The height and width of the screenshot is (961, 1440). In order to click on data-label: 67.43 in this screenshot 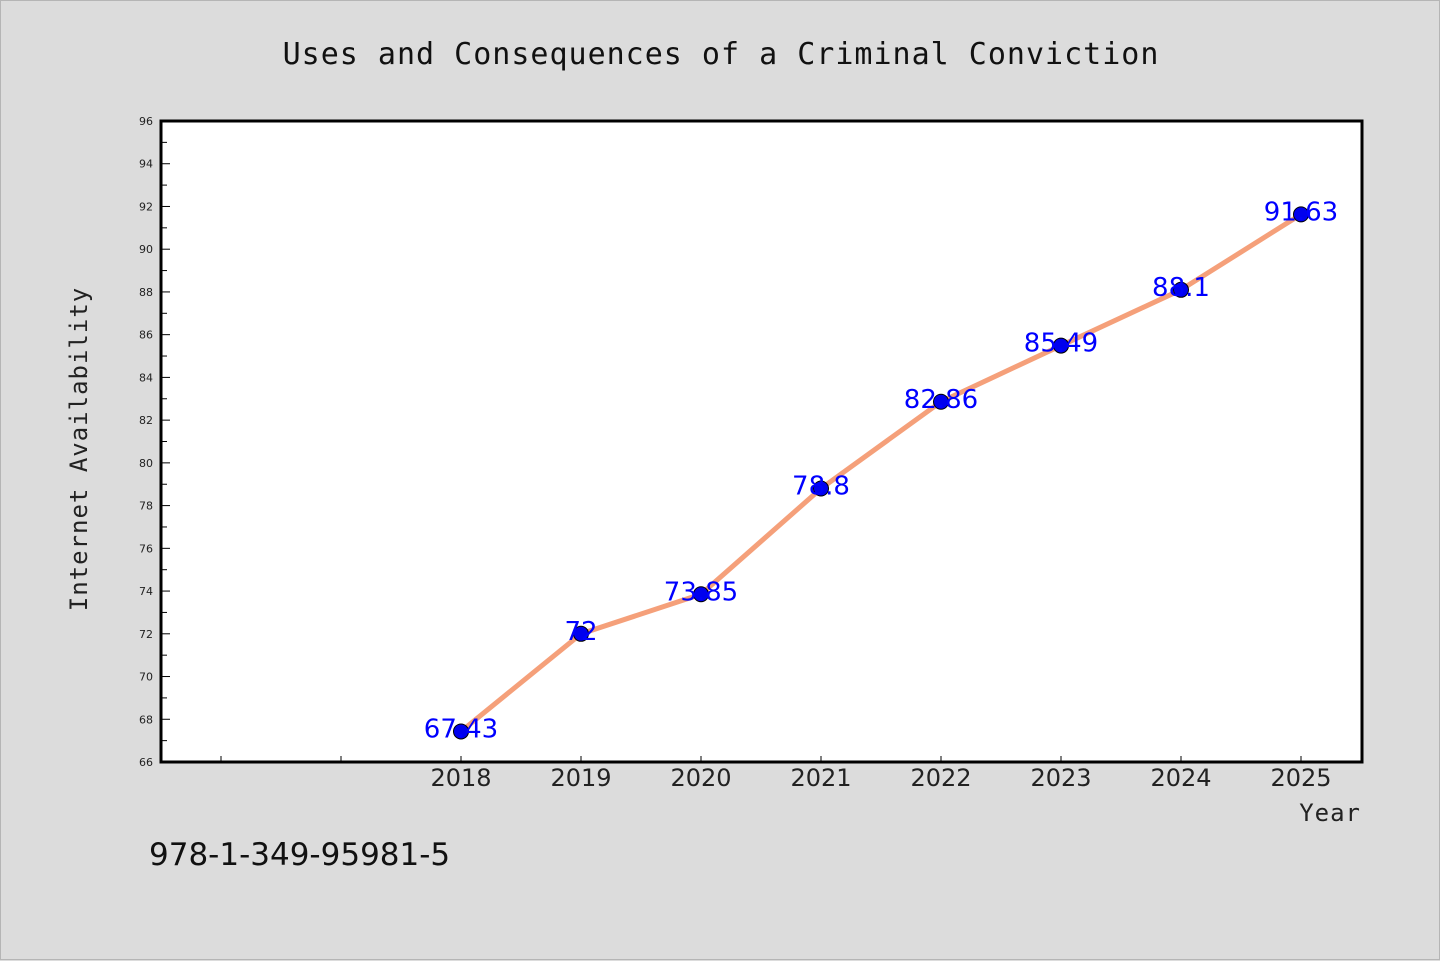, I will do `click(461, 729)`.